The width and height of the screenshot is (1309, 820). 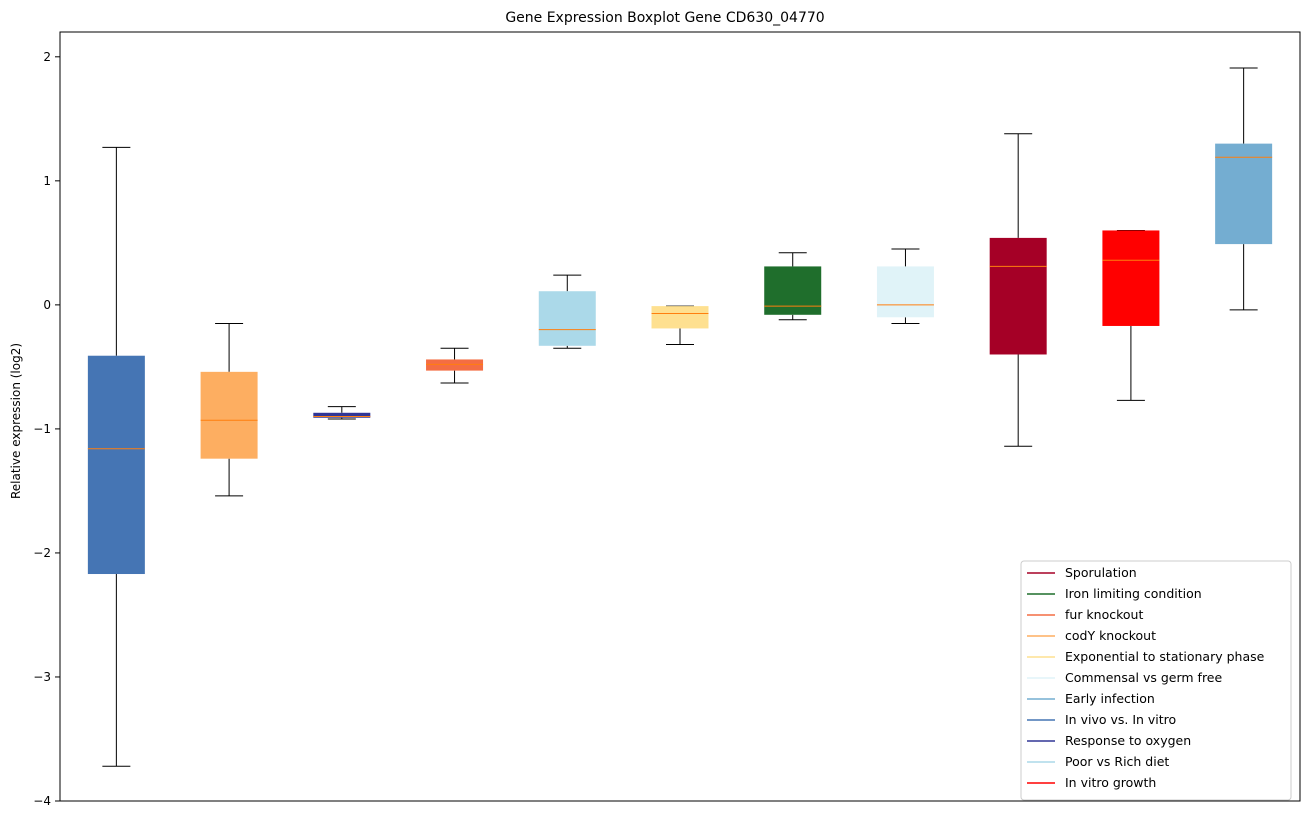 I want to click on y-tick-label: 2, so click(x=47, y=57).